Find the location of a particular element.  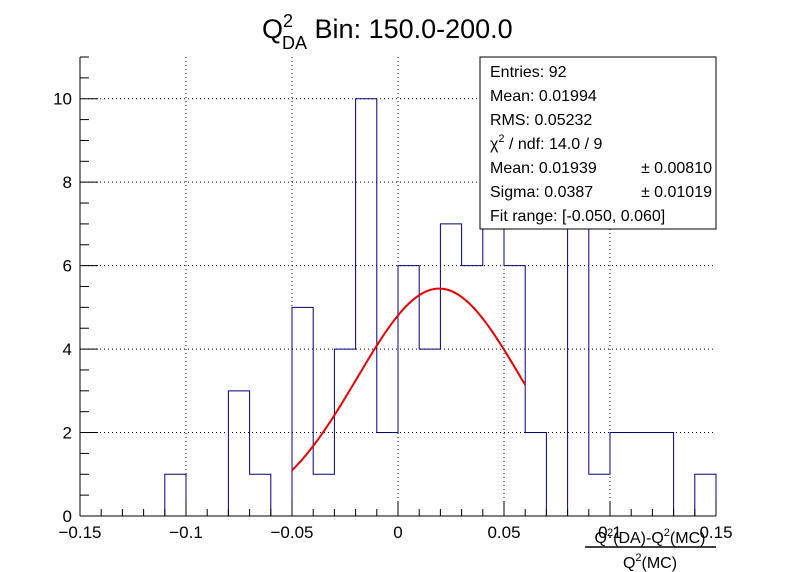

x-axis-title-numerator: Q2(DA)-Q2(MC) is located at coordinates (650, 537).